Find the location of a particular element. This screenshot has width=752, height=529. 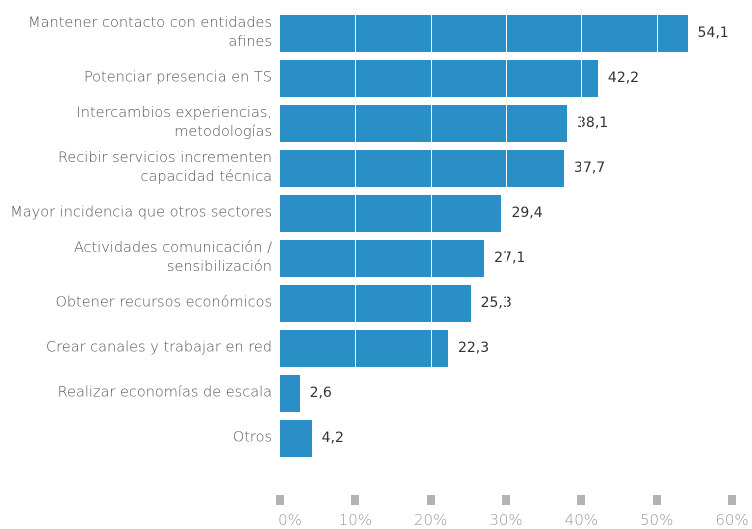

category-label: Mayor incidencia que otros sectores is located at coordinates (141, 212).